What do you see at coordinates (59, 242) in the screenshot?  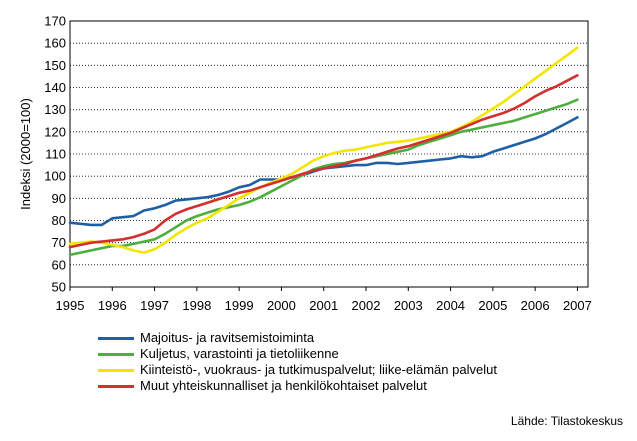 I see `y-tick-label: 70` at bounding box center [59, 242].